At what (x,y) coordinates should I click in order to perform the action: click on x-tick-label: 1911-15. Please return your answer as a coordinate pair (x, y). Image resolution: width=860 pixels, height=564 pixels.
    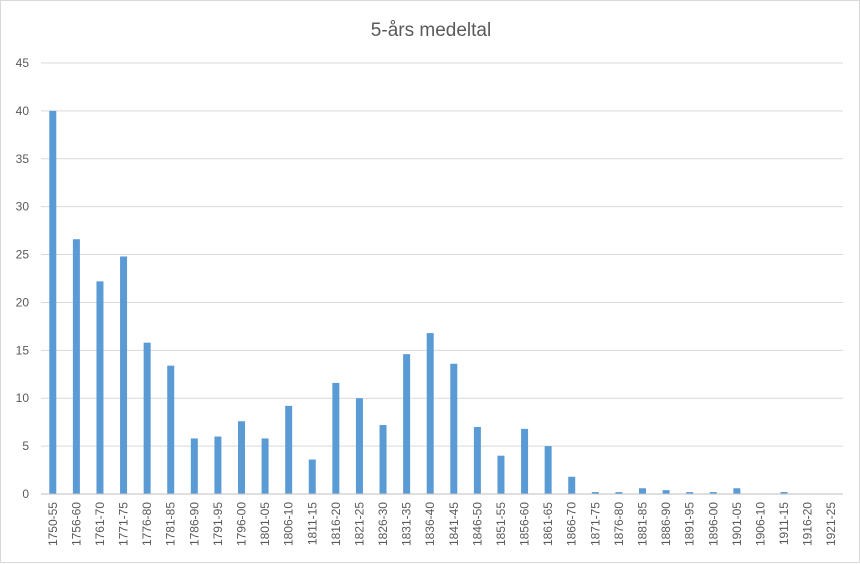
    Looking at the image, I should click on (784, 523).